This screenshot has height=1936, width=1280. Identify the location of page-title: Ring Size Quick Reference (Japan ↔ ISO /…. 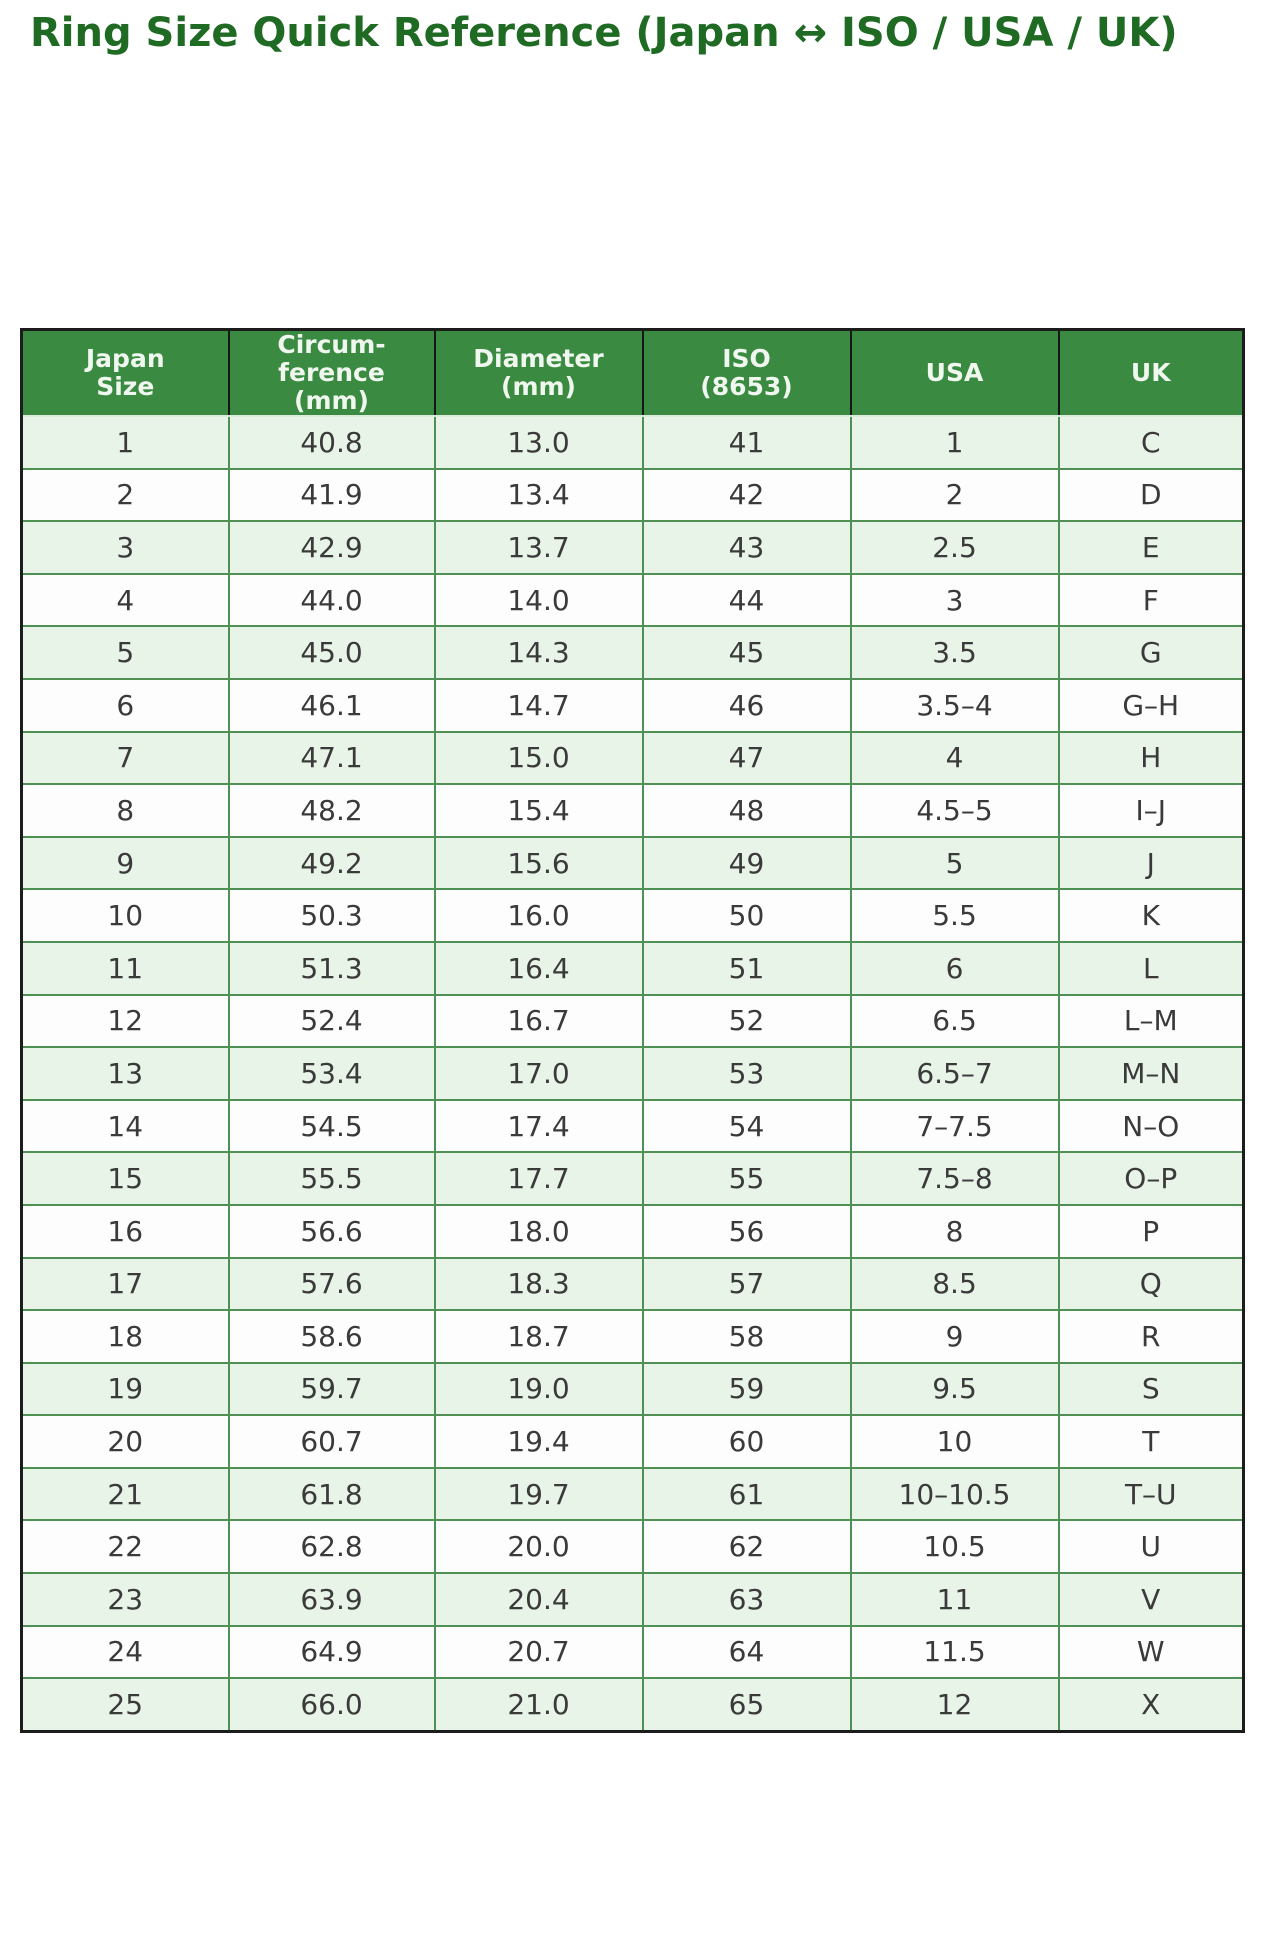
(604, 33).